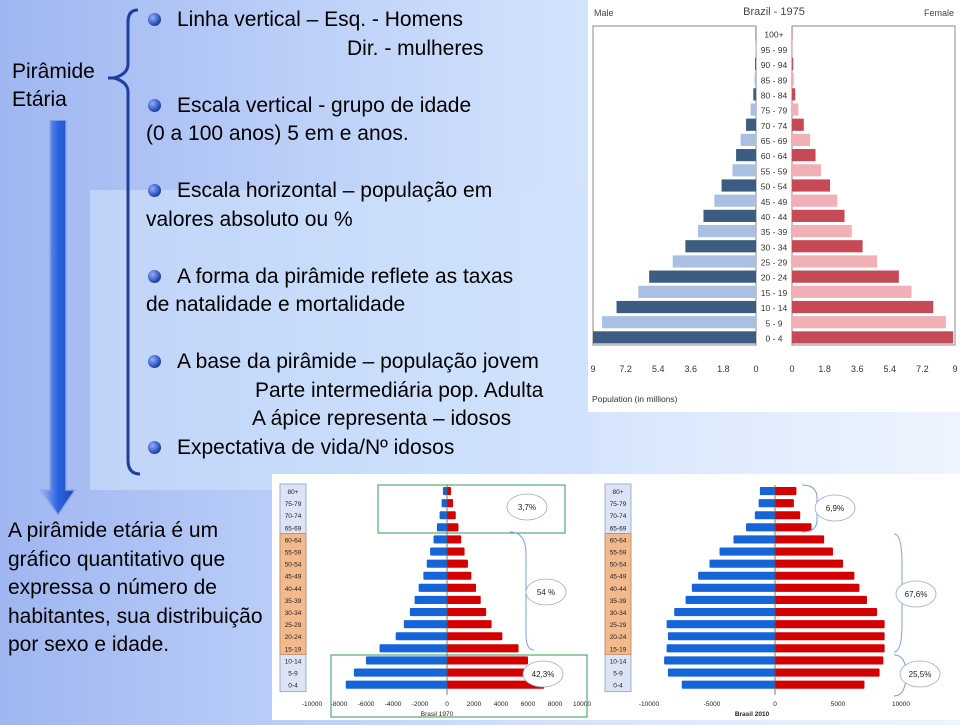 This screenshot has height=725, width=960. Describe the element at coordinates (618, 589) in the screenshot. I see `age-group-label: 40-44` at that location.